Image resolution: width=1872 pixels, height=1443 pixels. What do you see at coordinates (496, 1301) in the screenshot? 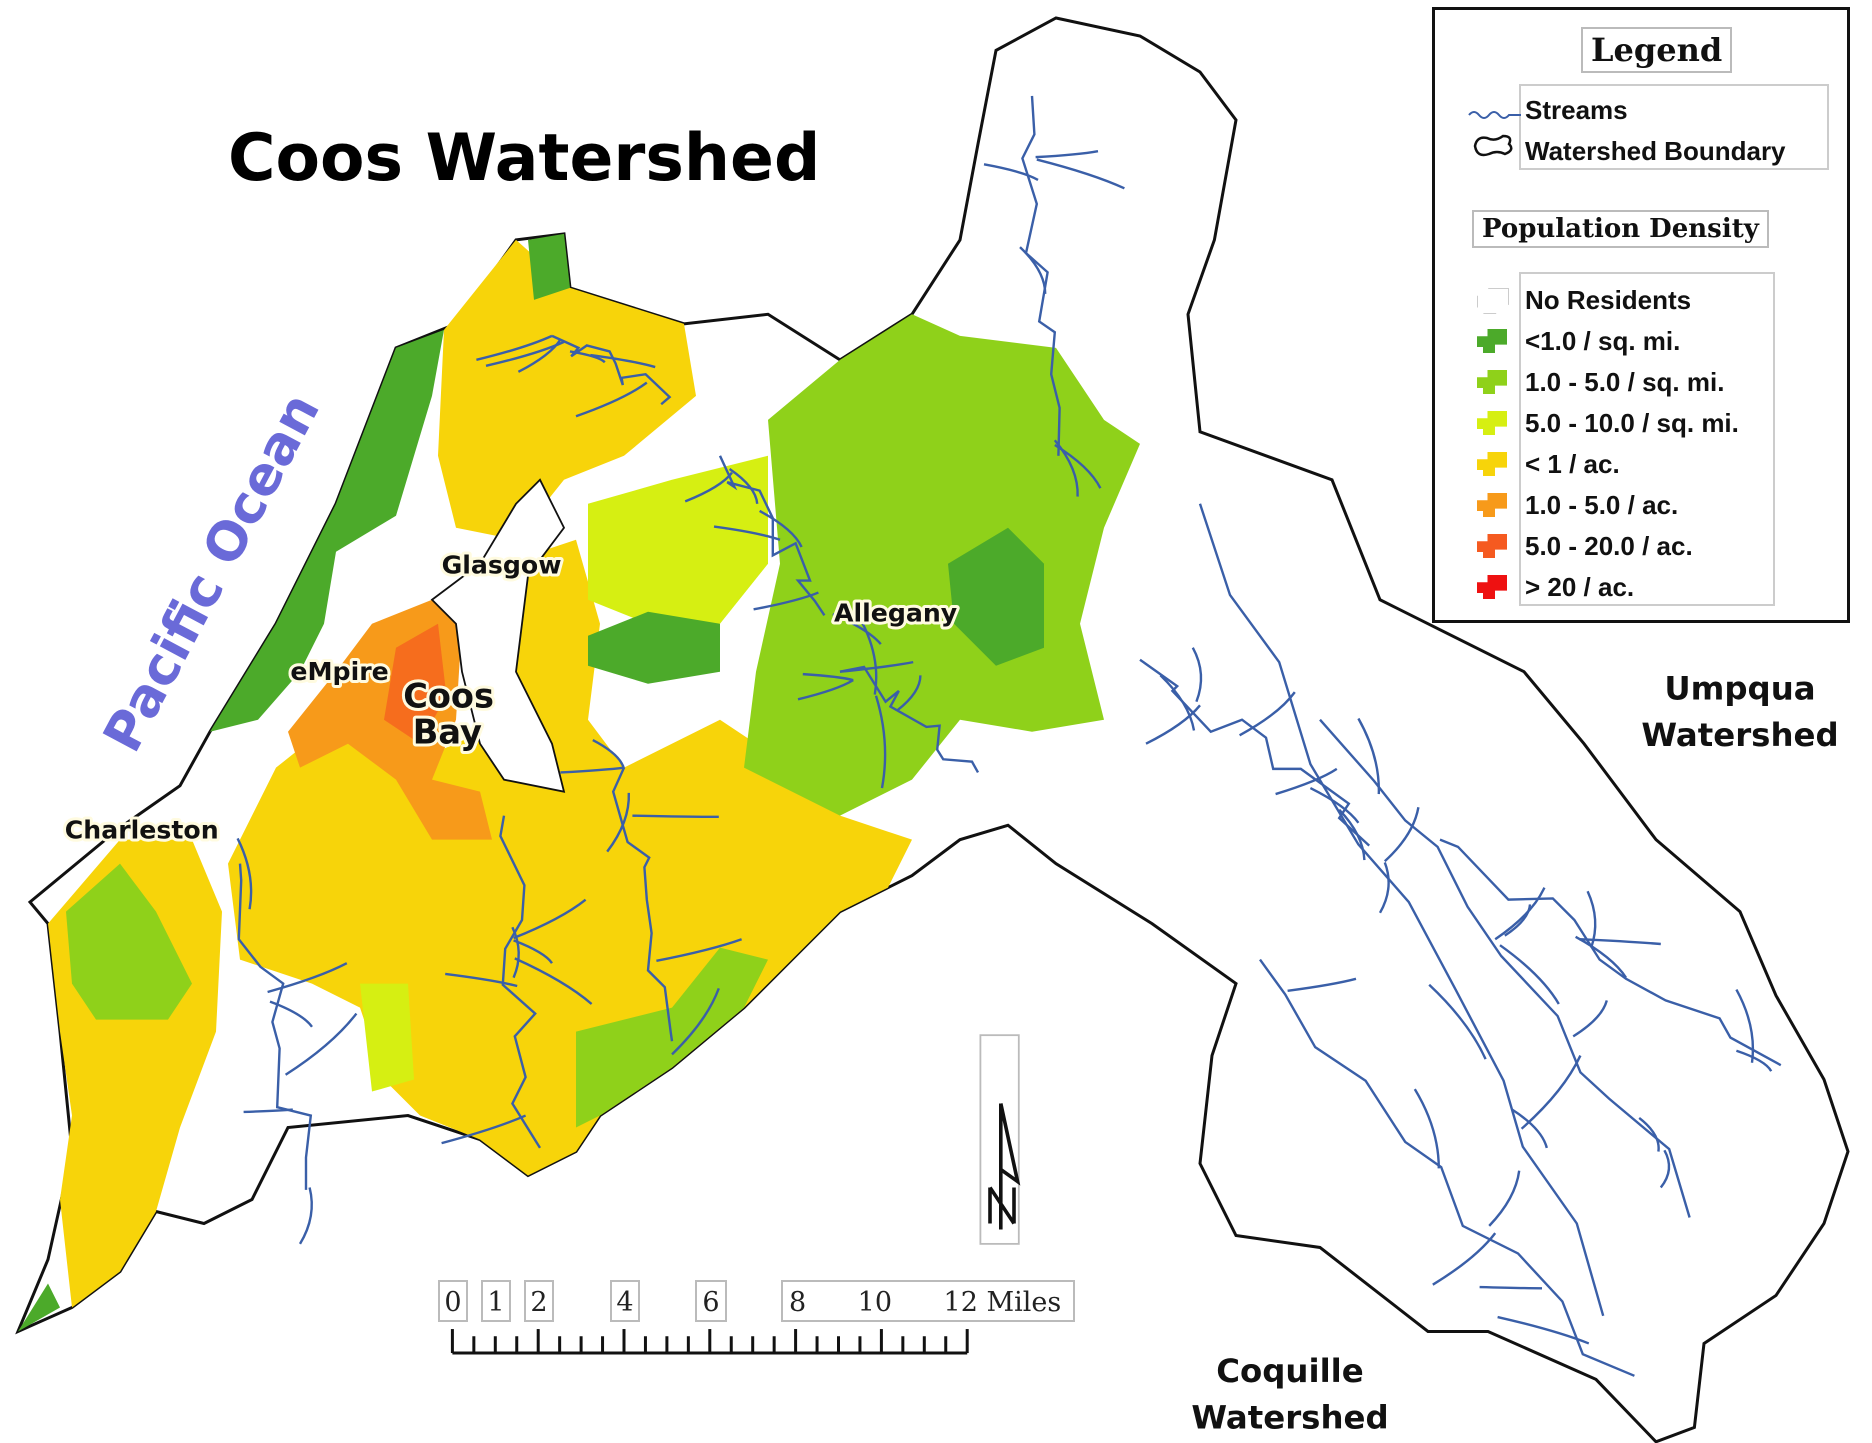
I see `scale-label-1: 1` at bounding box center [496, 1301].